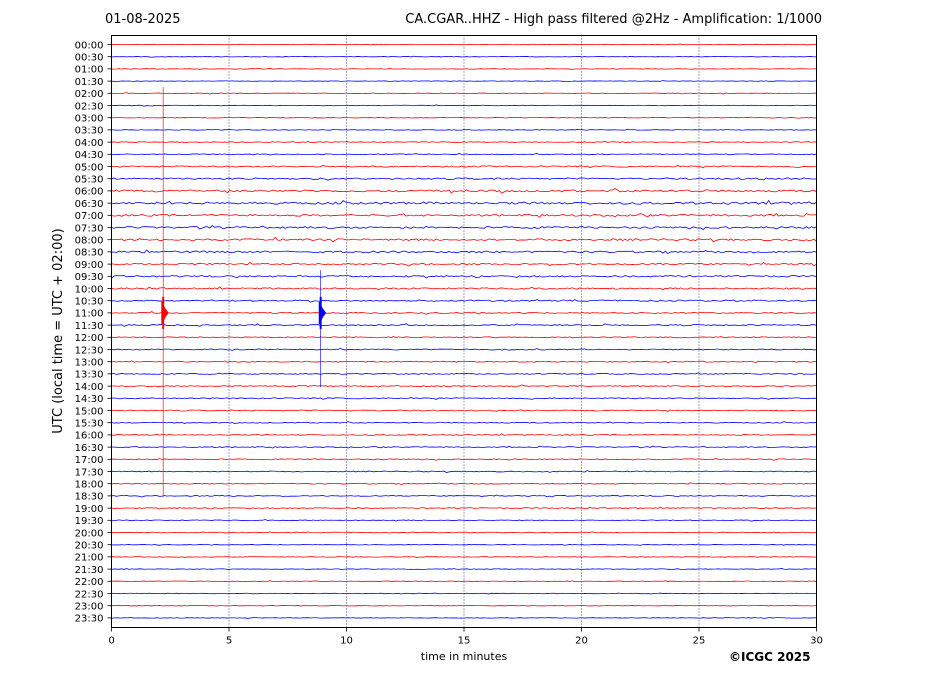 This screenshot has width=927, height=696. Describe the element at coordinates (89, 82) in the screenshot. I see `y-tick-label-0130: 01:30` at that location.